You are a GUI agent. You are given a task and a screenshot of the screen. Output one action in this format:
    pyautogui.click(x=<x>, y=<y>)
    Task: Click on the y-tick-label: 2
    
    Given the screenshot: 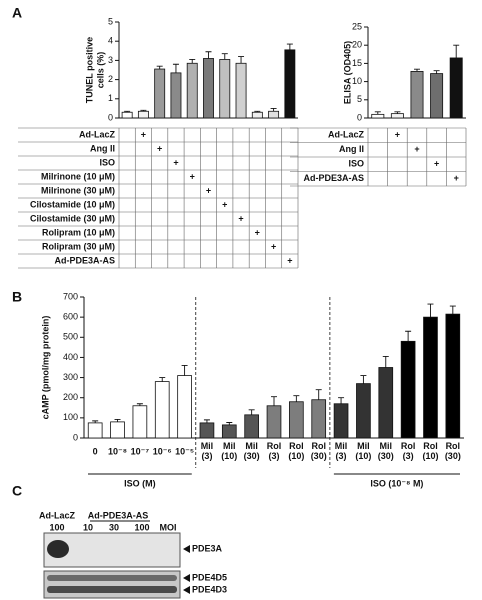 What is the action you would take?
    pyautogui.click(x=110, y=79)
    